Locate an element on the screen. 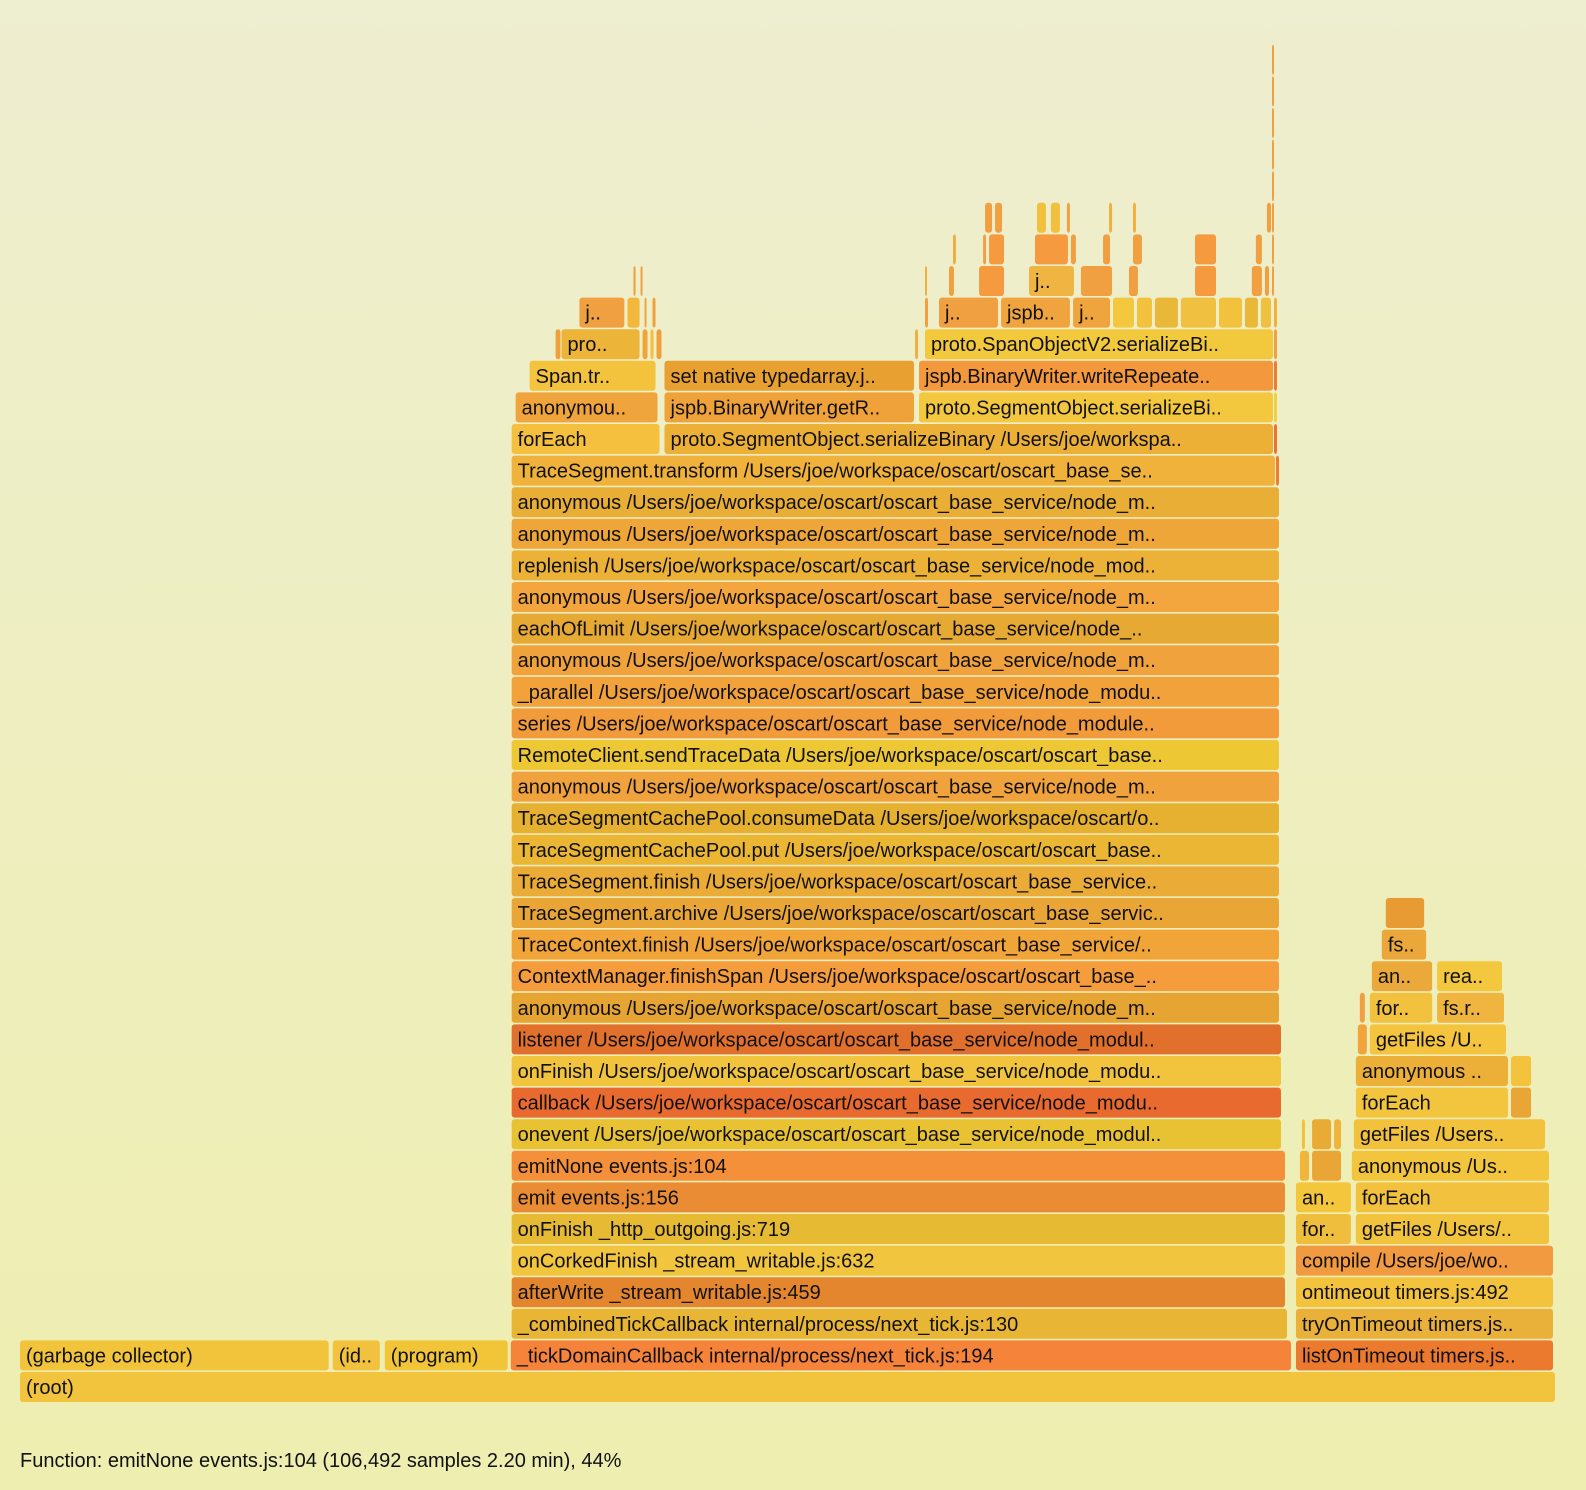 Image resolution: width=1586 pixels, height=1490 pixels. flame-frame: (root) is located at coordinates (787, 1387).